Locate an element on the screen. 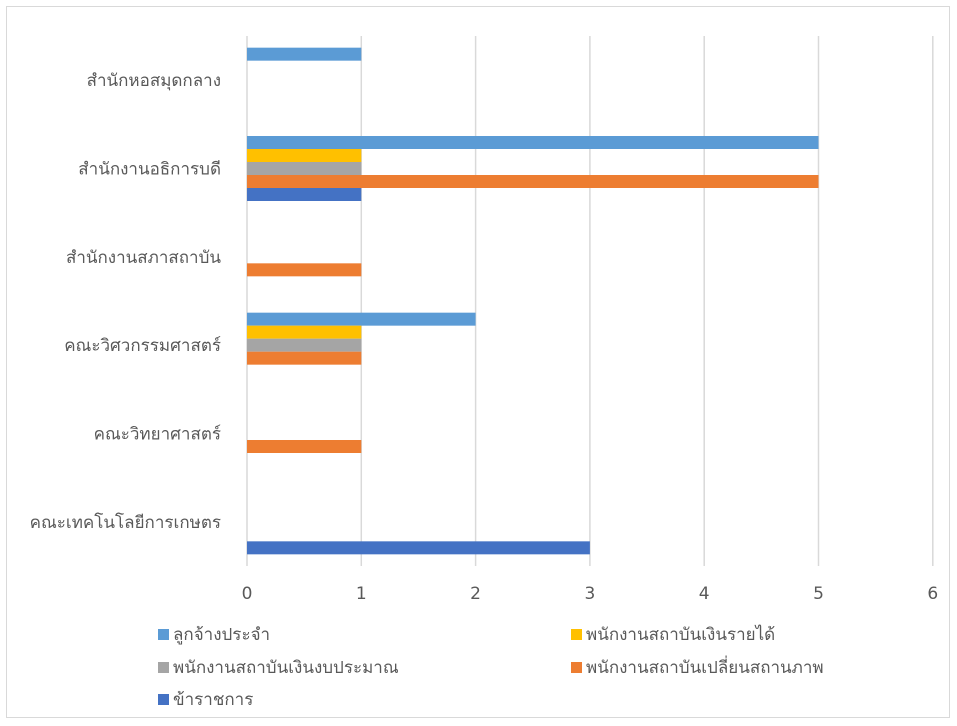 Image resolution: width=957 pixels, height=726 pixels. legend-label: พนักงานสถาบันเงินรายได้ is located at coordinates (680, 634).